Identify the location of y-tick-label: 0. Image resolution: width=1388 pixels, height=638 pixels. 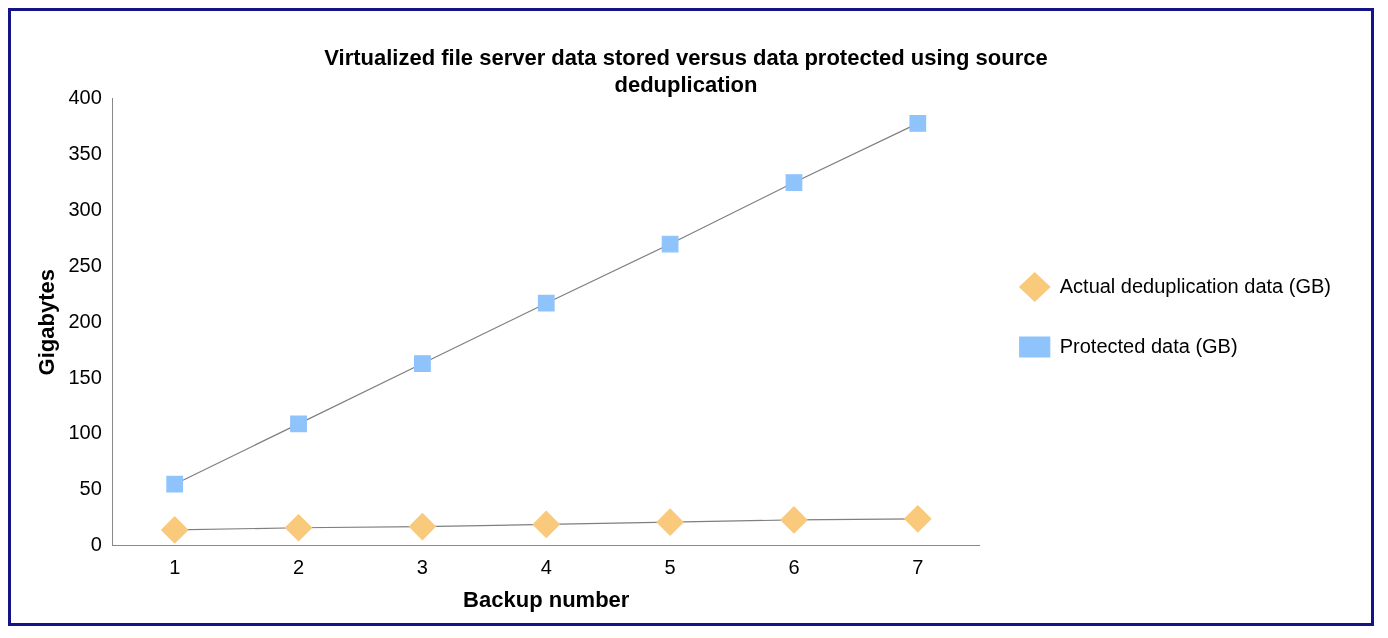
(96, 544).